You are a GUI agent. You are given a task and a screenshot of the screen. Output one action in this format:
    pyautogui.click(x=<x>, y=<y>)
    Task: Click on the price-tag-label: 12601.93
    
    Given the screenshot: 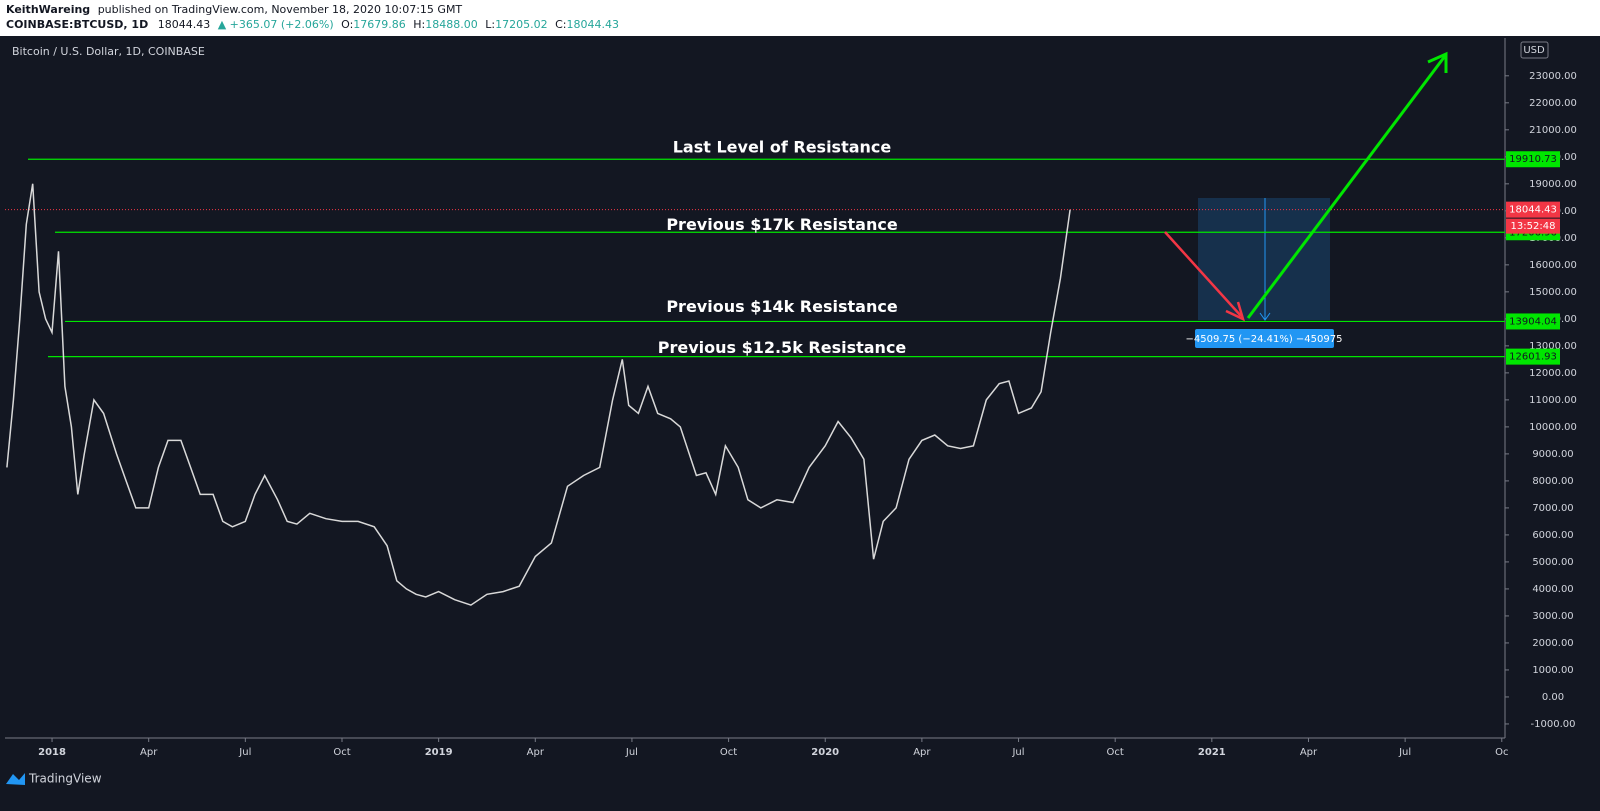 What is the action you would take?
    pyautogui.click(x=1533, y=357)
    